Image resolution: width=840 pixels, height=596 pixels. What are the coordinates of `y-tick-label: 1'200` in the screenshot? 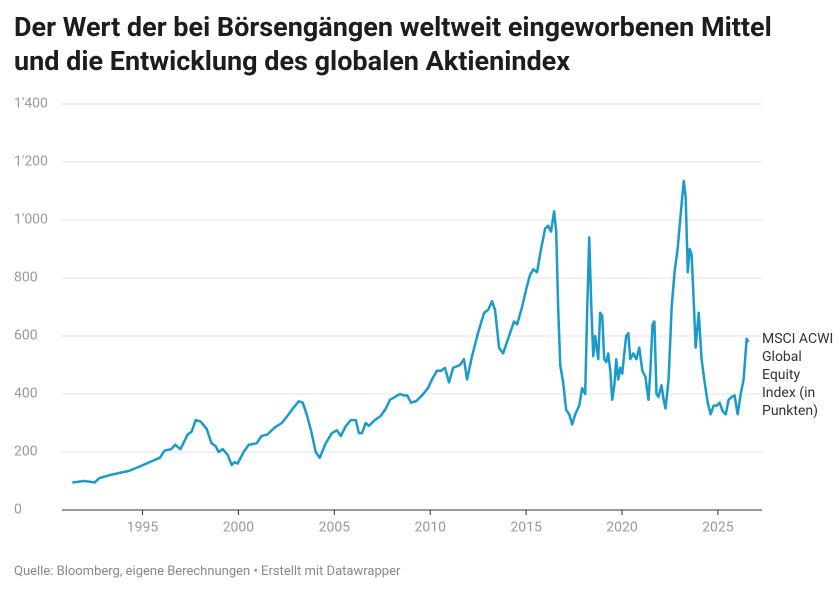 It's located at (31, 162).